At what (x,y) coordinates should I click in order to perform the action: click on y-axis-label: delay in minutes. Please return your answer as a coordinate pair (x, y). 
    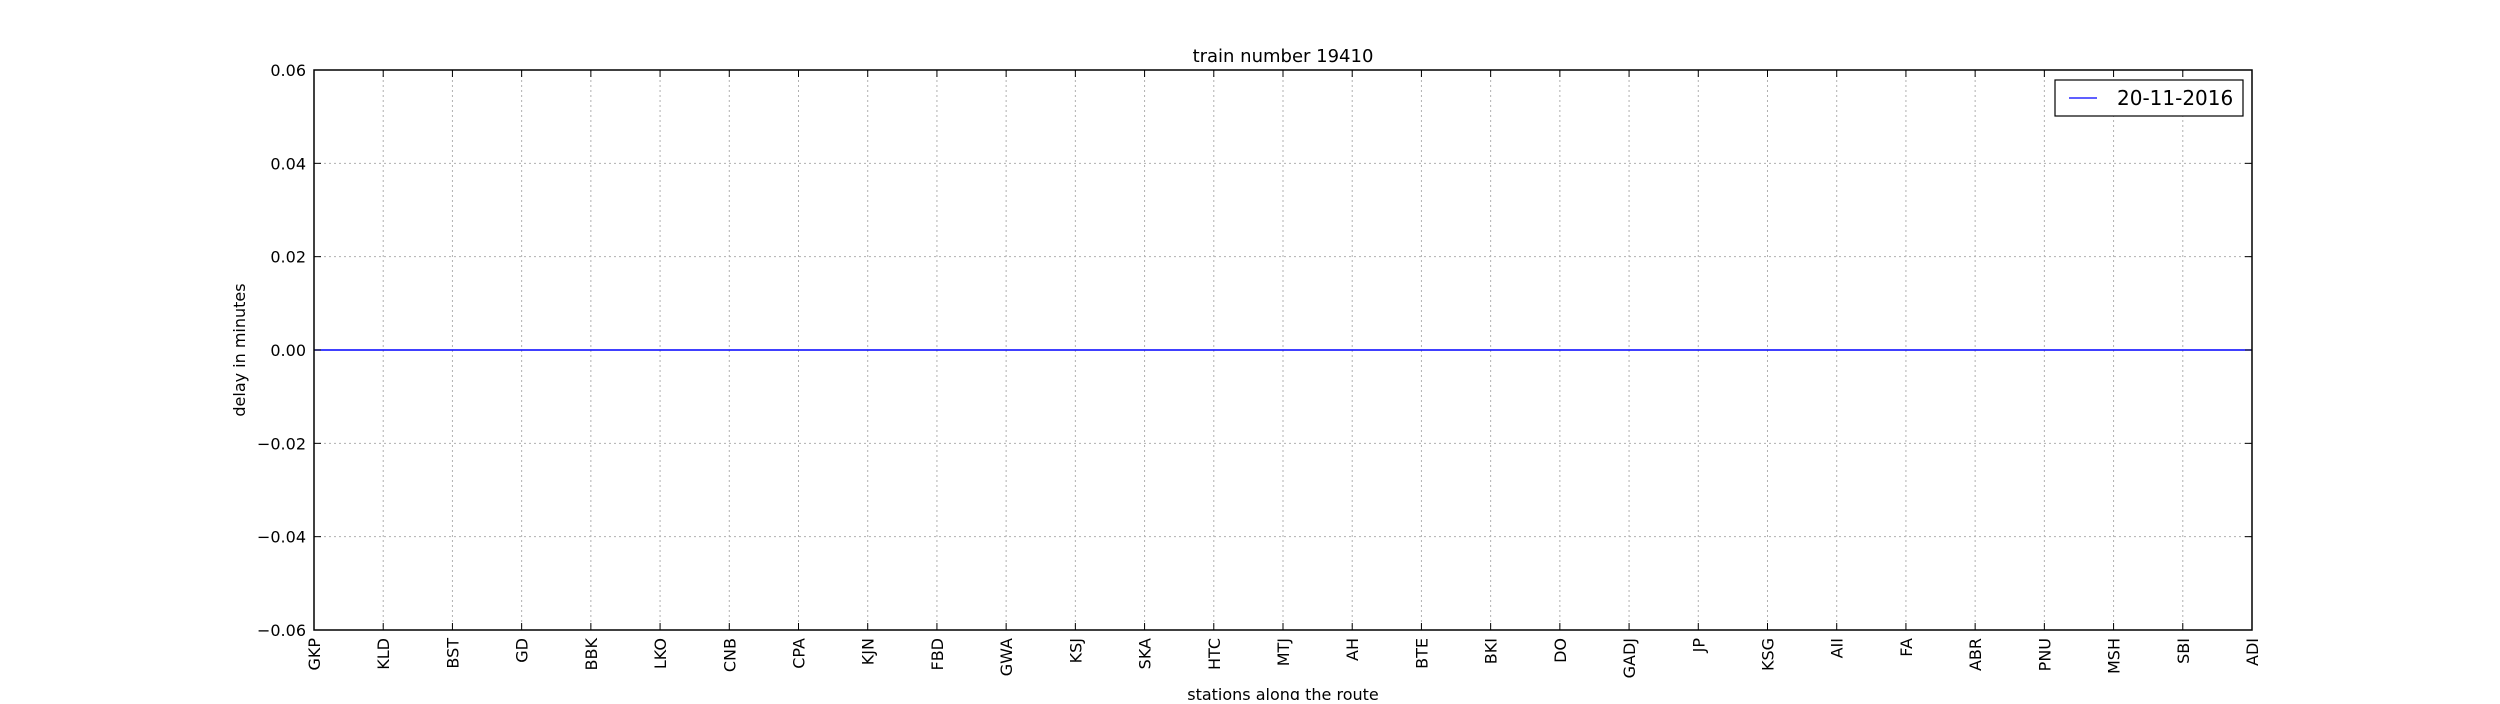
    Looking at the image, I should click on (239, 349).